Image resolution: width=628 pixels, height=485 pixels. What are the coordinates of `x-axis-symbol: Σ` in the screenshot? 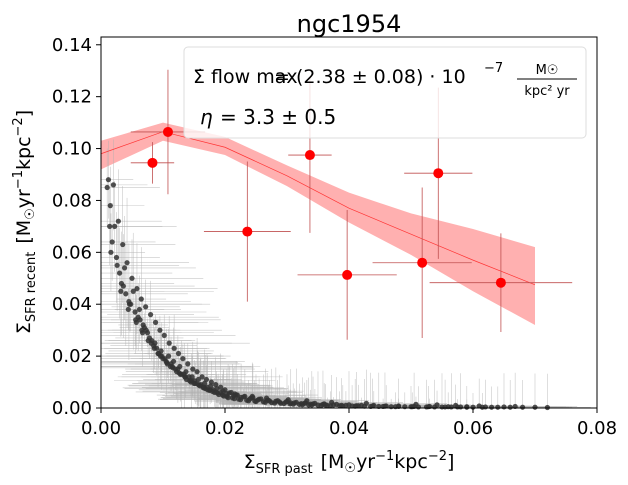 It's located at (250, 462).